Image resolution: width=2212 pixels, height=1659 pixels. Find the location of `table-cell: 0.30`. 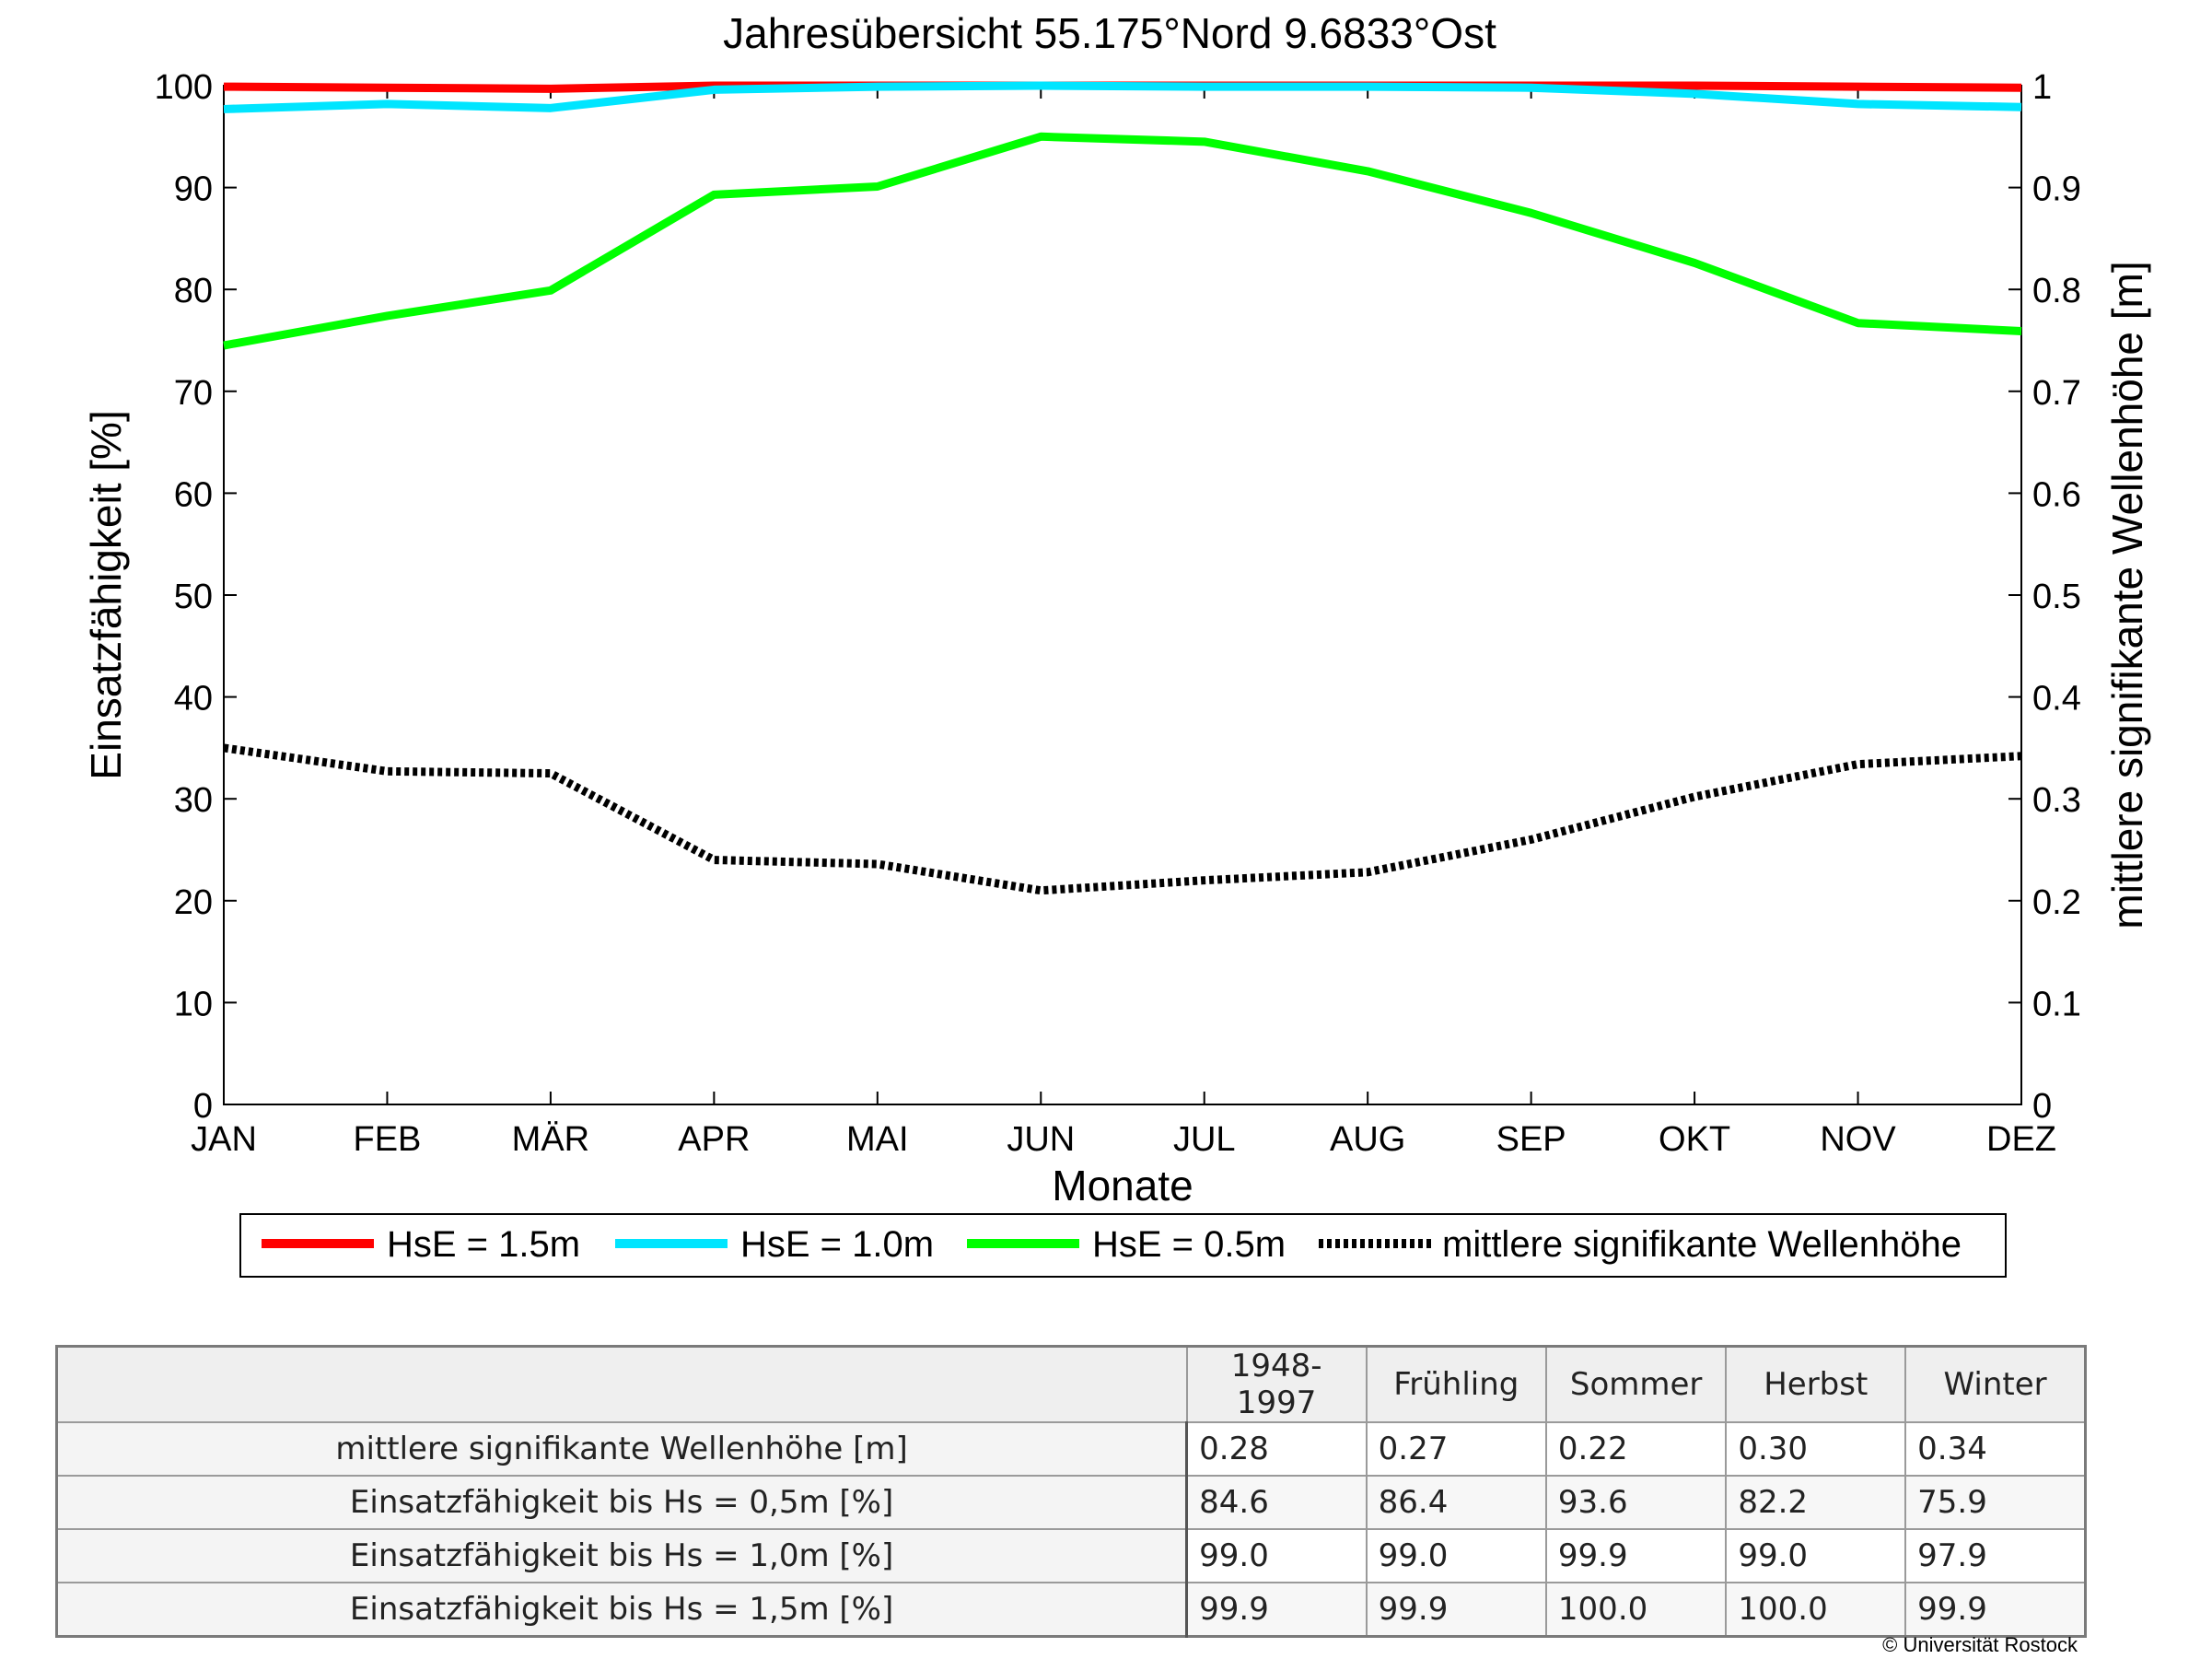

table-cell: 0.30 is located at coordinates (1816, 1449).